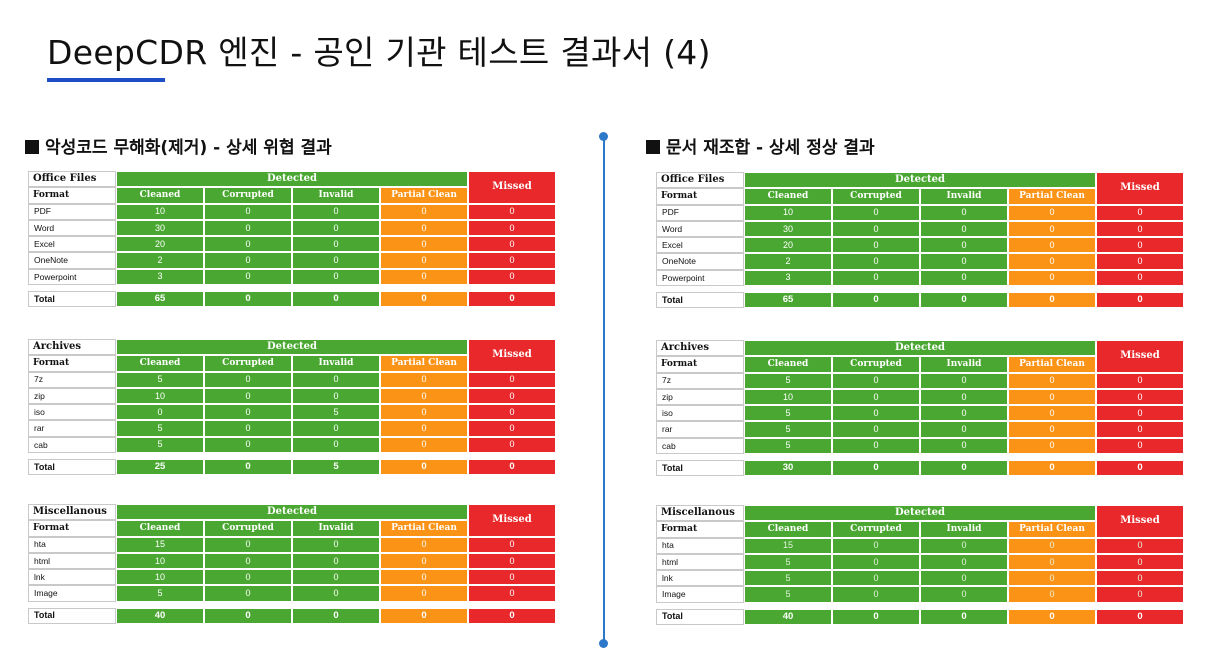 The image size is (1224, 663). Describe the element at coordinates (160, 299) in the screenshot. I see `total-cleaned-cell: 65` at that location.